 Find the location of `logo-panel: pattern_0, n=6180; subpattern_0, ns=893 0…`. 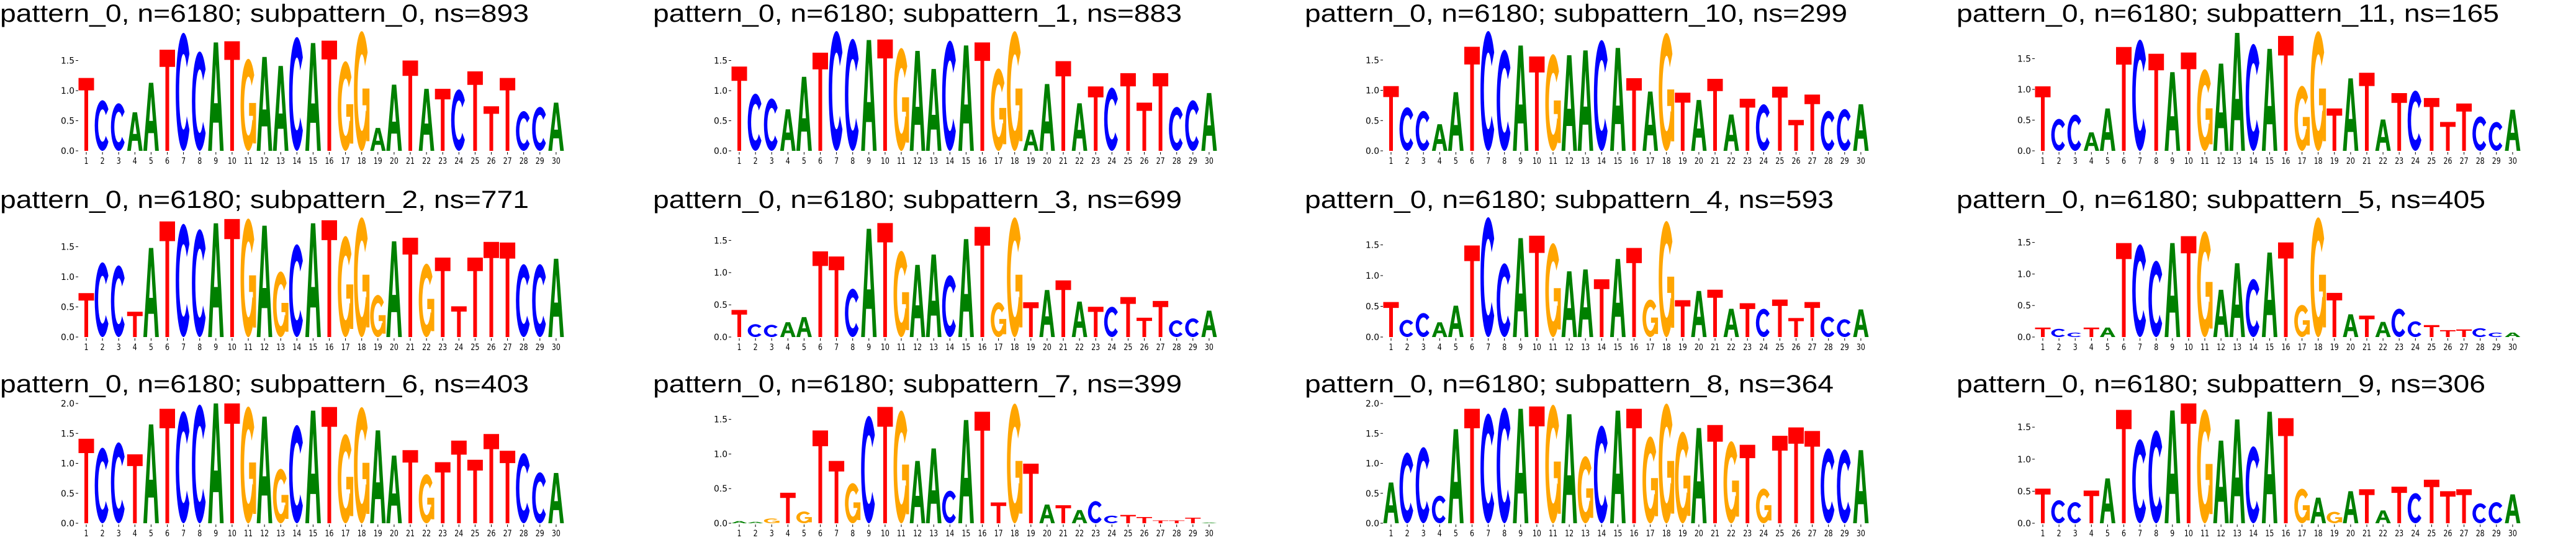

logo-panel: pattern_0, n=6180; subpattern_0, ns=893 0… is located at coordinates (282, 83).